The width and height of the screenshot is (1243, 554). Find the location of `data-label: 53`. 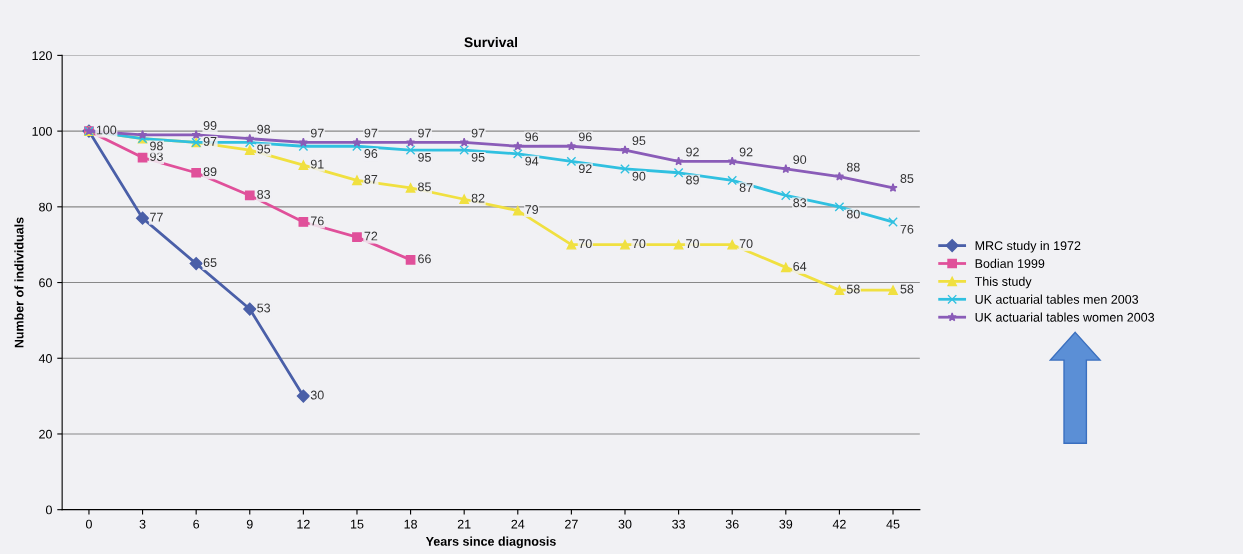

data-label: 53 is located at coordinates (264, 308).